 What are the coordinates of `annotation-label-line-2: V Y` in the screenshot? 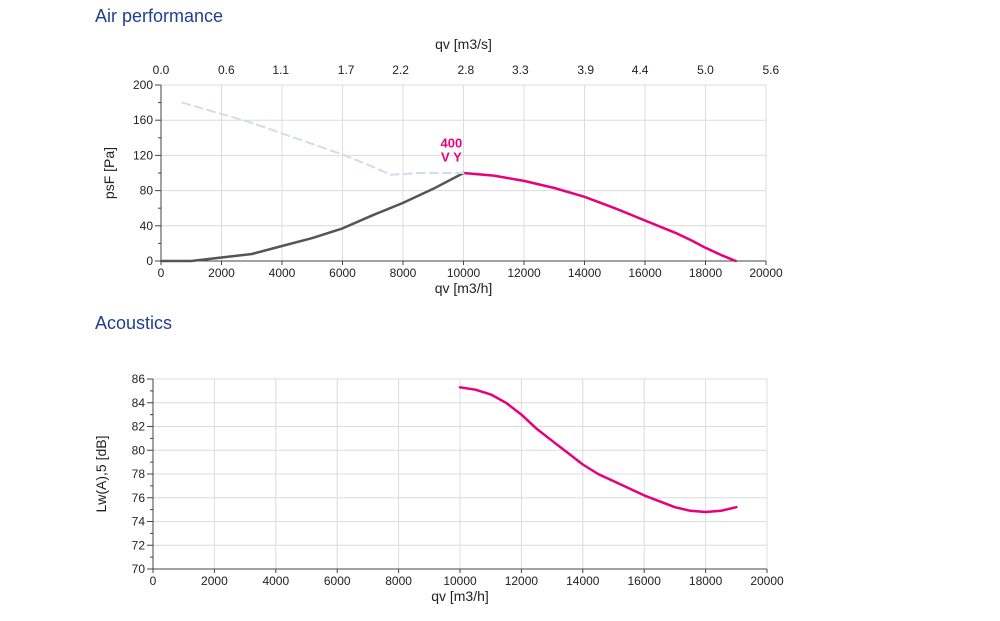 It's located at (451, 157).